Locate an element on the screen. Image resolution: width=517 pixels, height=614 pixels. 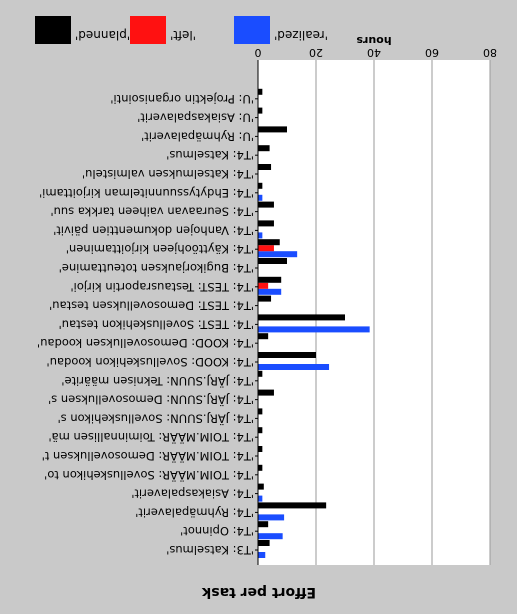
category-label: 'T4: TOIM.MÄÄR: Toiminnallisen mä' is located at coordinates (151, 437).